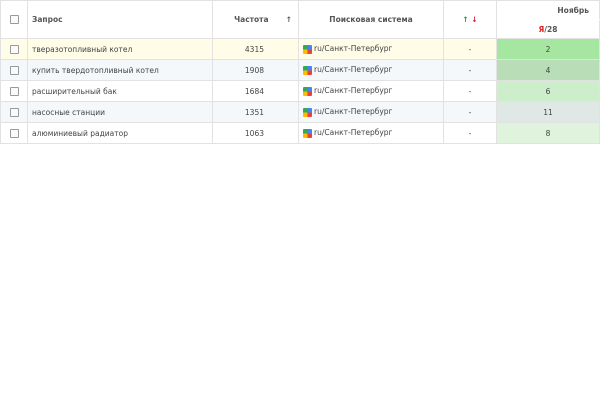 The height and width of the screenshot is (400, 600). Describe the element at coordinates (470, 19) in the screenshot. I see `trend-header: ↑ ↓` at that location.